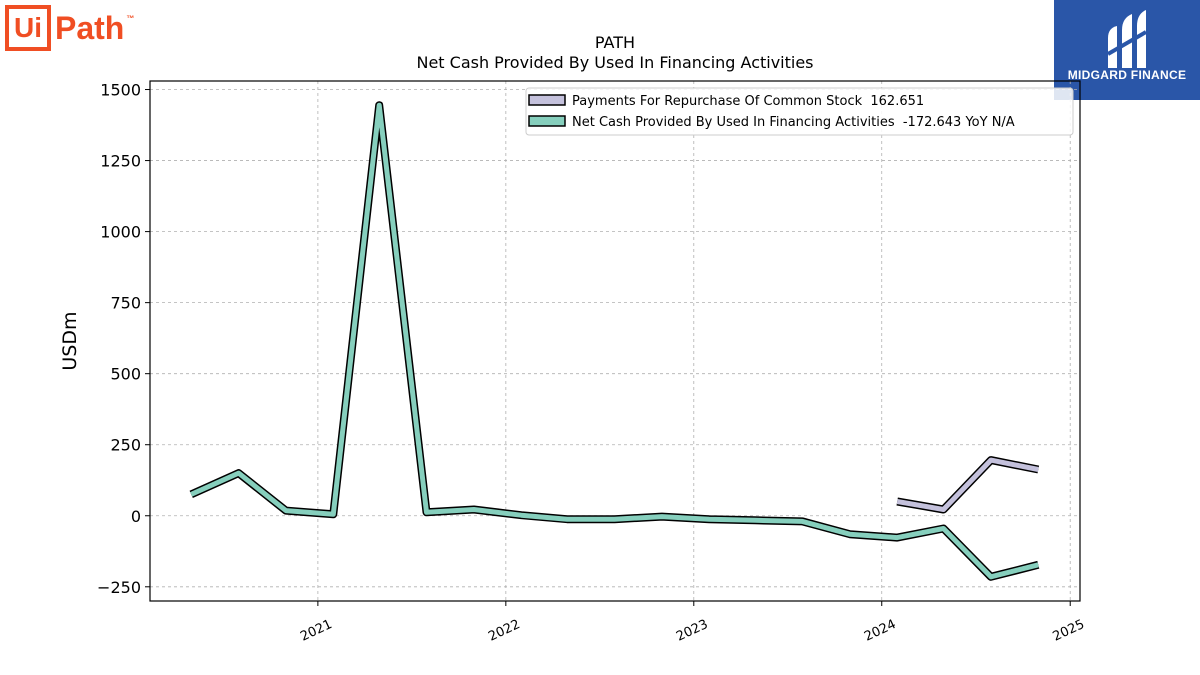  Describe the element at coordinates (504, 631) in the screenshot. I see `x-tick-label: 2022` at that location.